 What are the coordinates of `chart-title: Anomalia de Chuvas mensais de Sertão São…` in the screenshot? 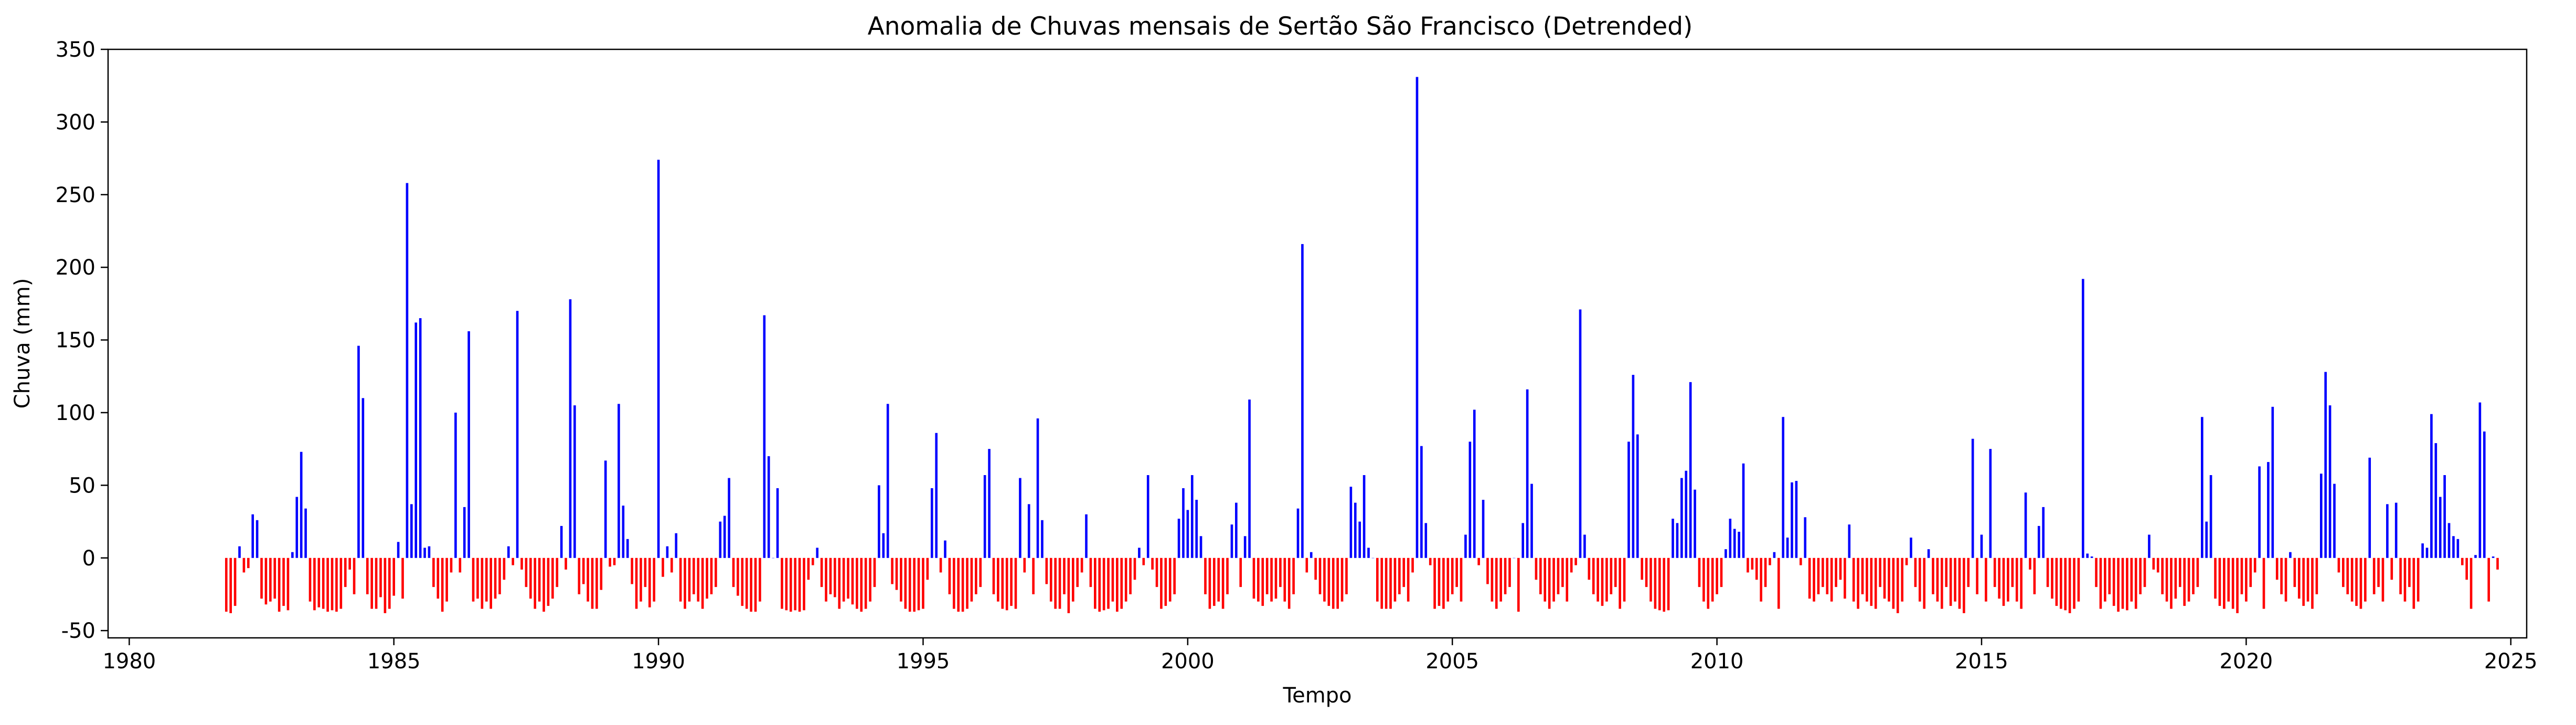 It's located at (1280, 26).